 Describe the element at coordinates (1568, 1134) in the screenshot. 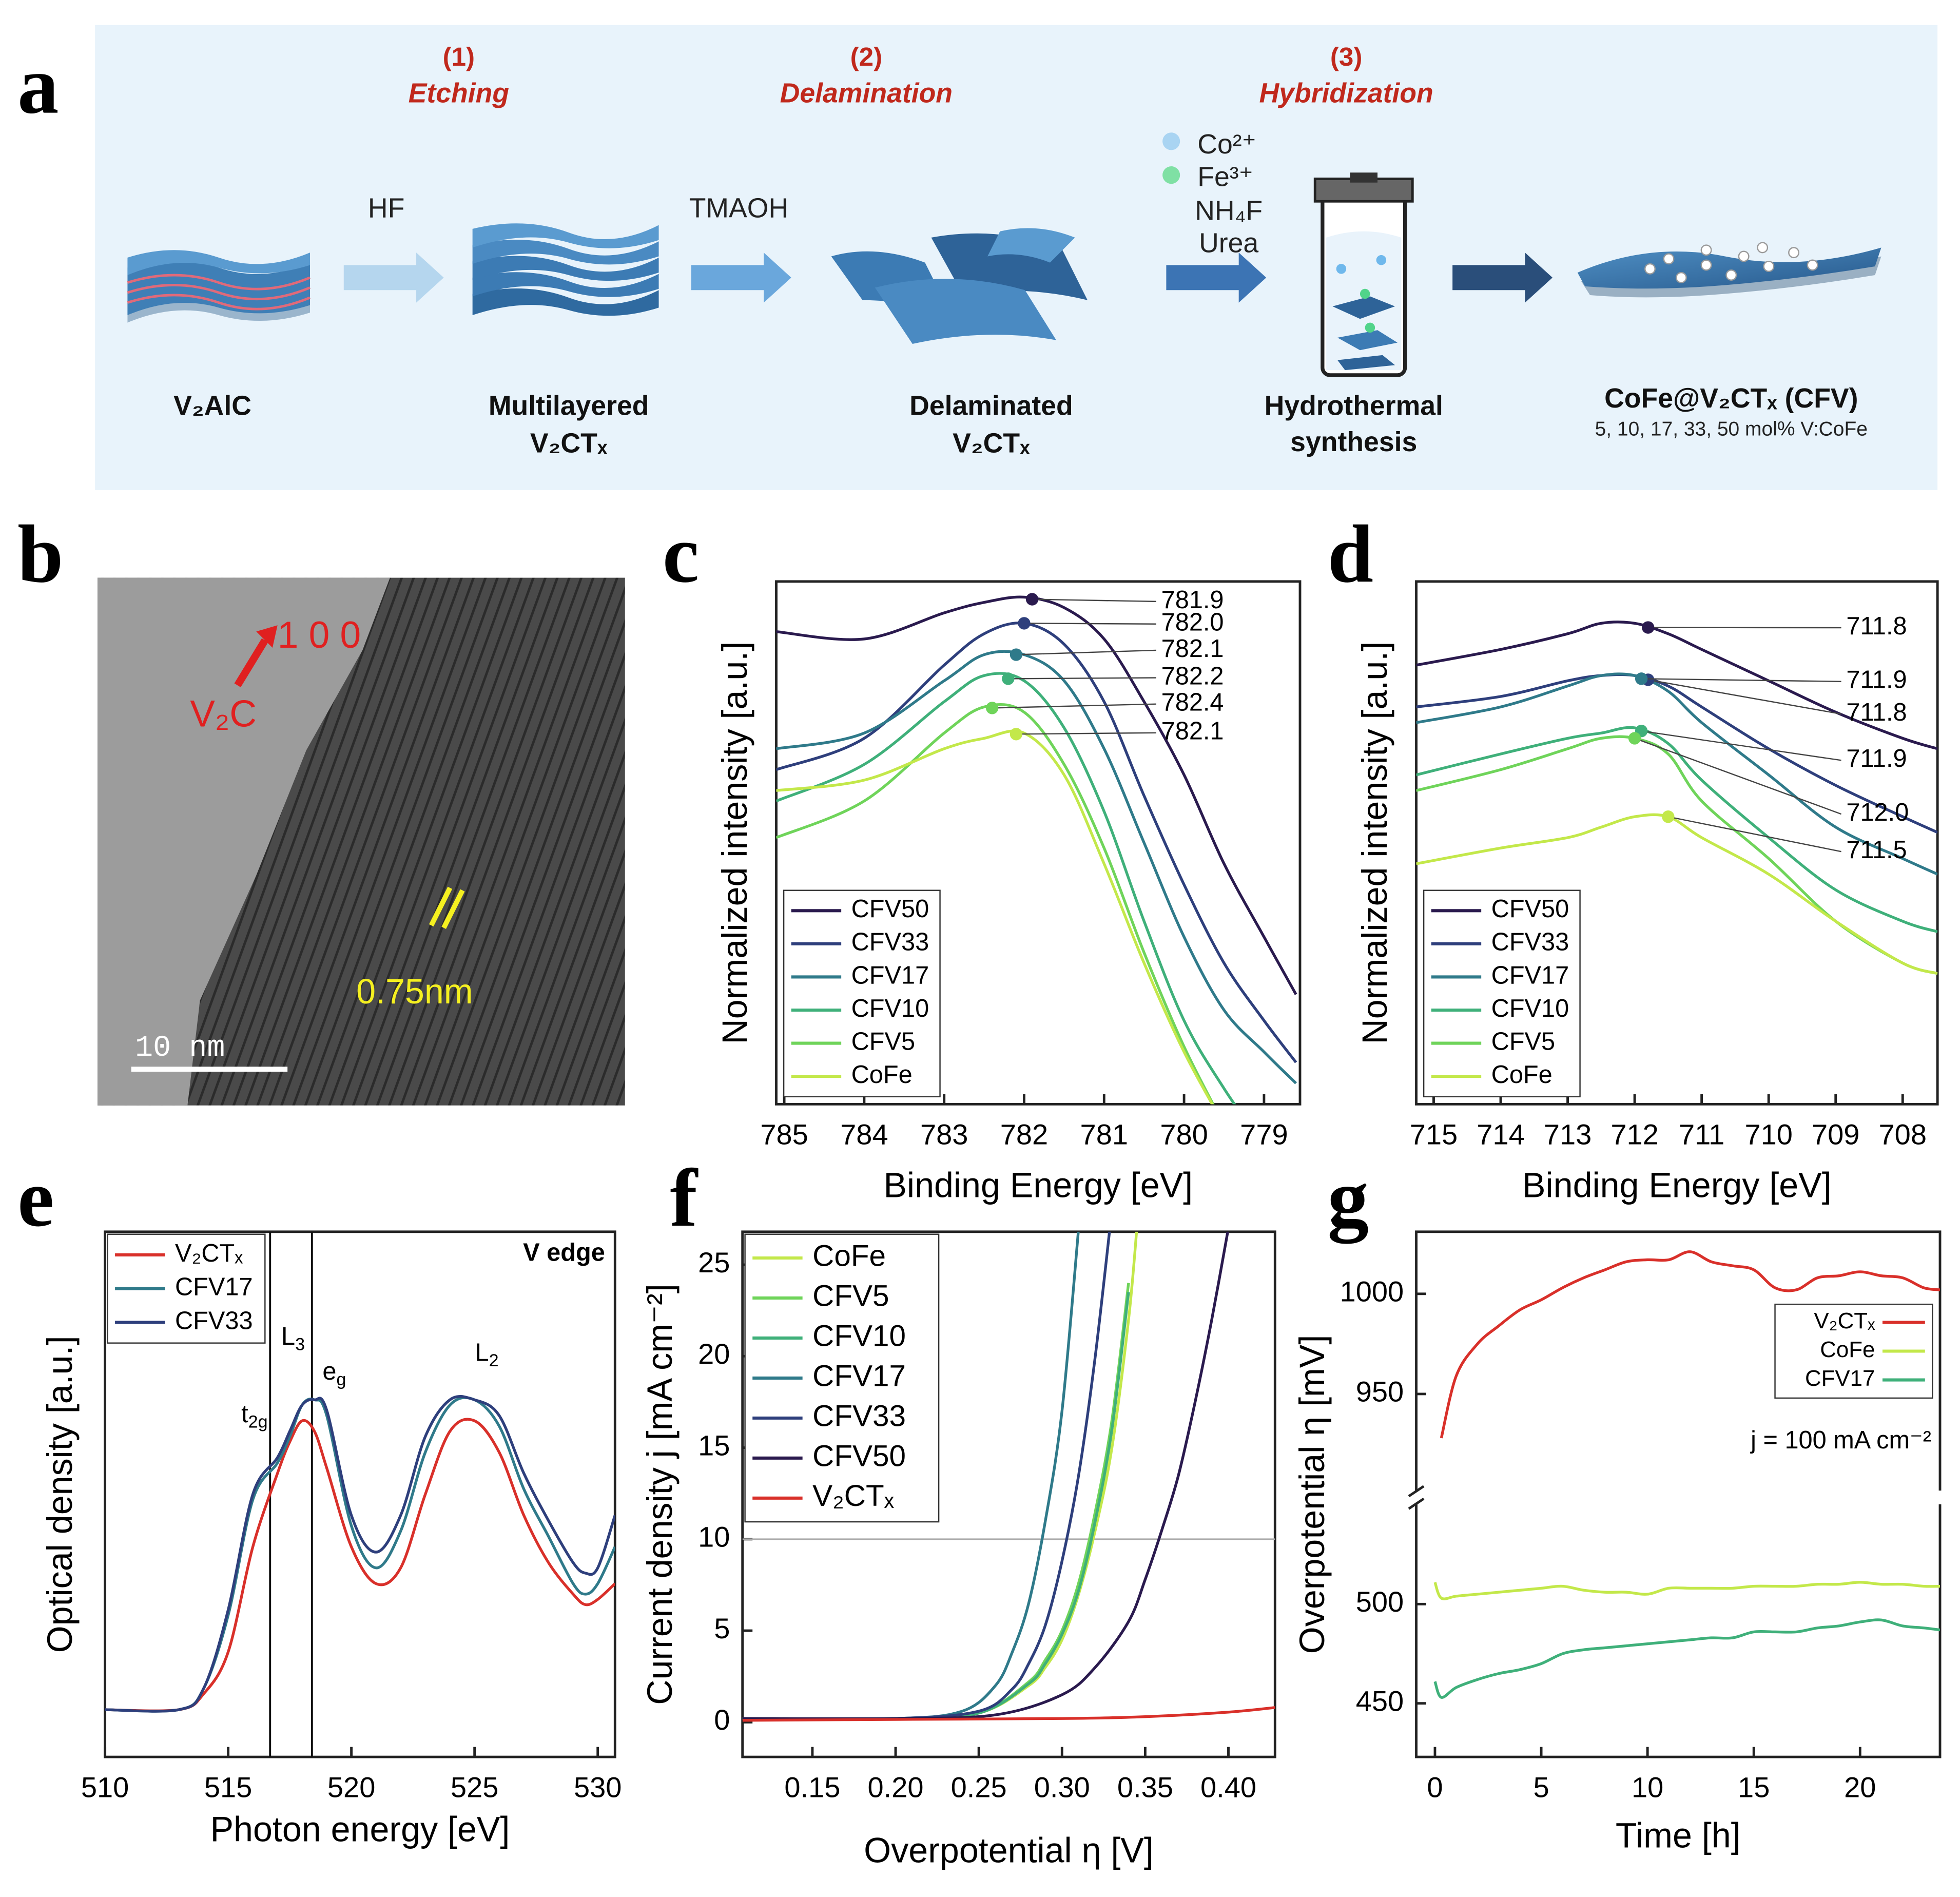

I see `x-tick-label: 713` at that location.